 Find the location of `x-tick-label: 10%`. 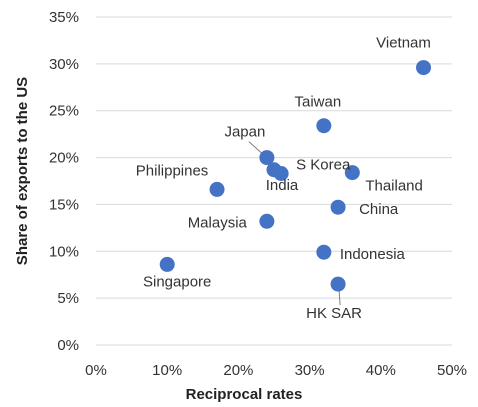

x-tick-label: 10% is located at coordinates (167, 370).